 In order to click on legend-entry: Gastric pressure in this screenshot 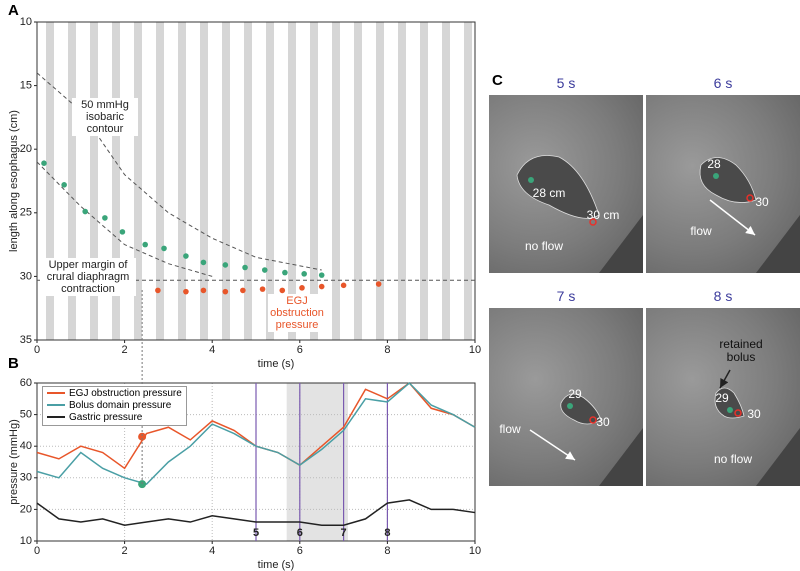, I will do `click(114, 418)`.